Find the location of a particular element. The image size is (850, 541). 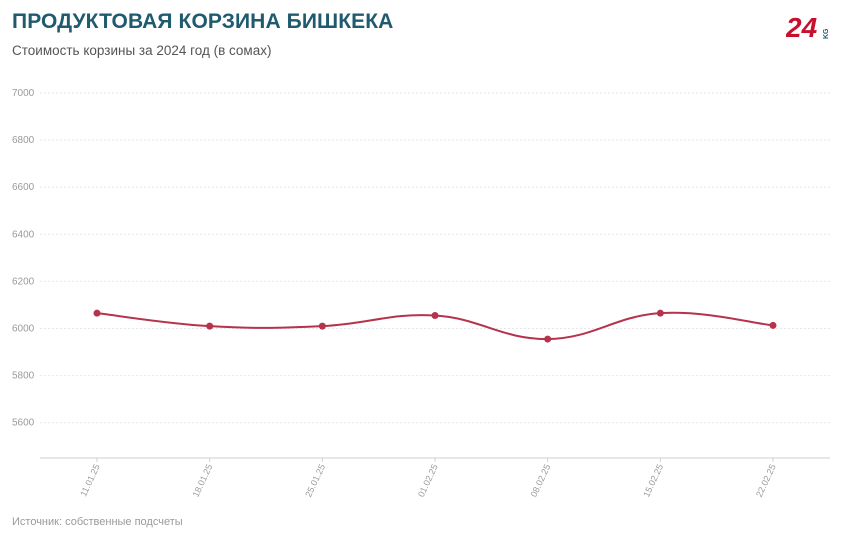

y-tick-label: 5600 is located at coordinates (23, 423).